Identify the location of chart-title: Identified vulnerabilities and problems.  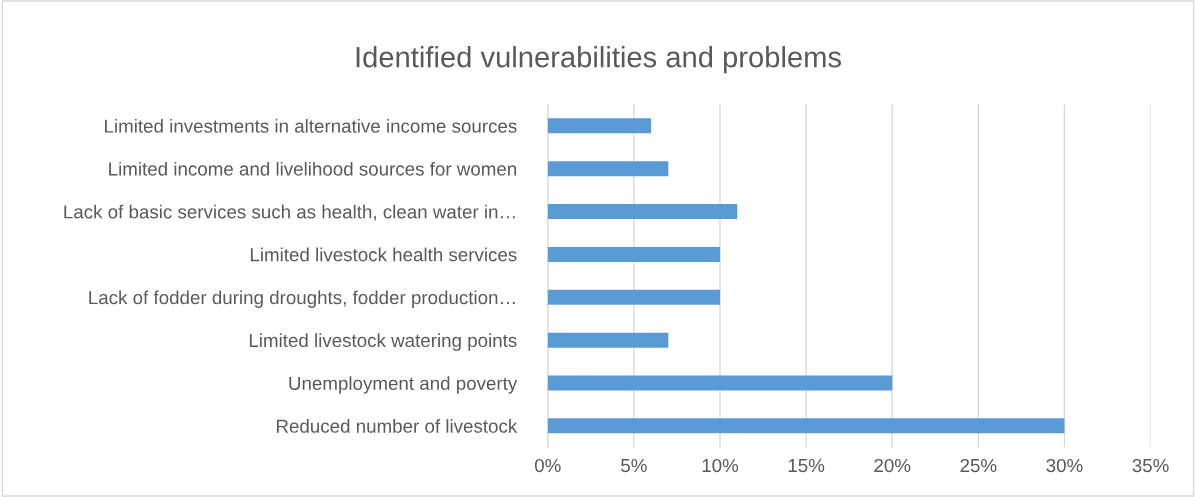
(598, 60).